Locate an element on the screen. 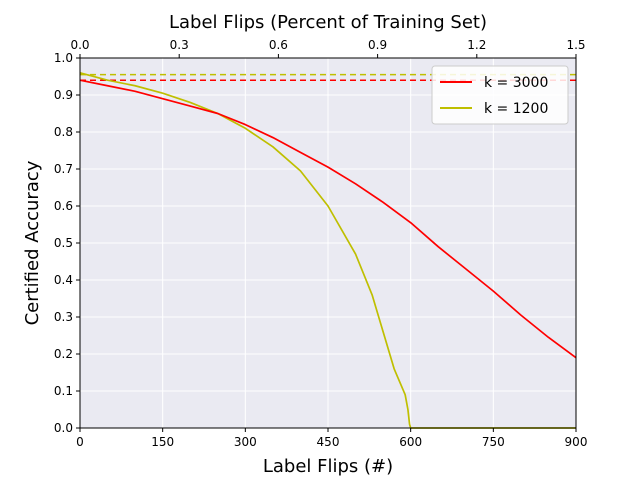 The width and height of the screenshot is (640, 480). y-tick-label: 0.0 is located at coordinates (63, 428).